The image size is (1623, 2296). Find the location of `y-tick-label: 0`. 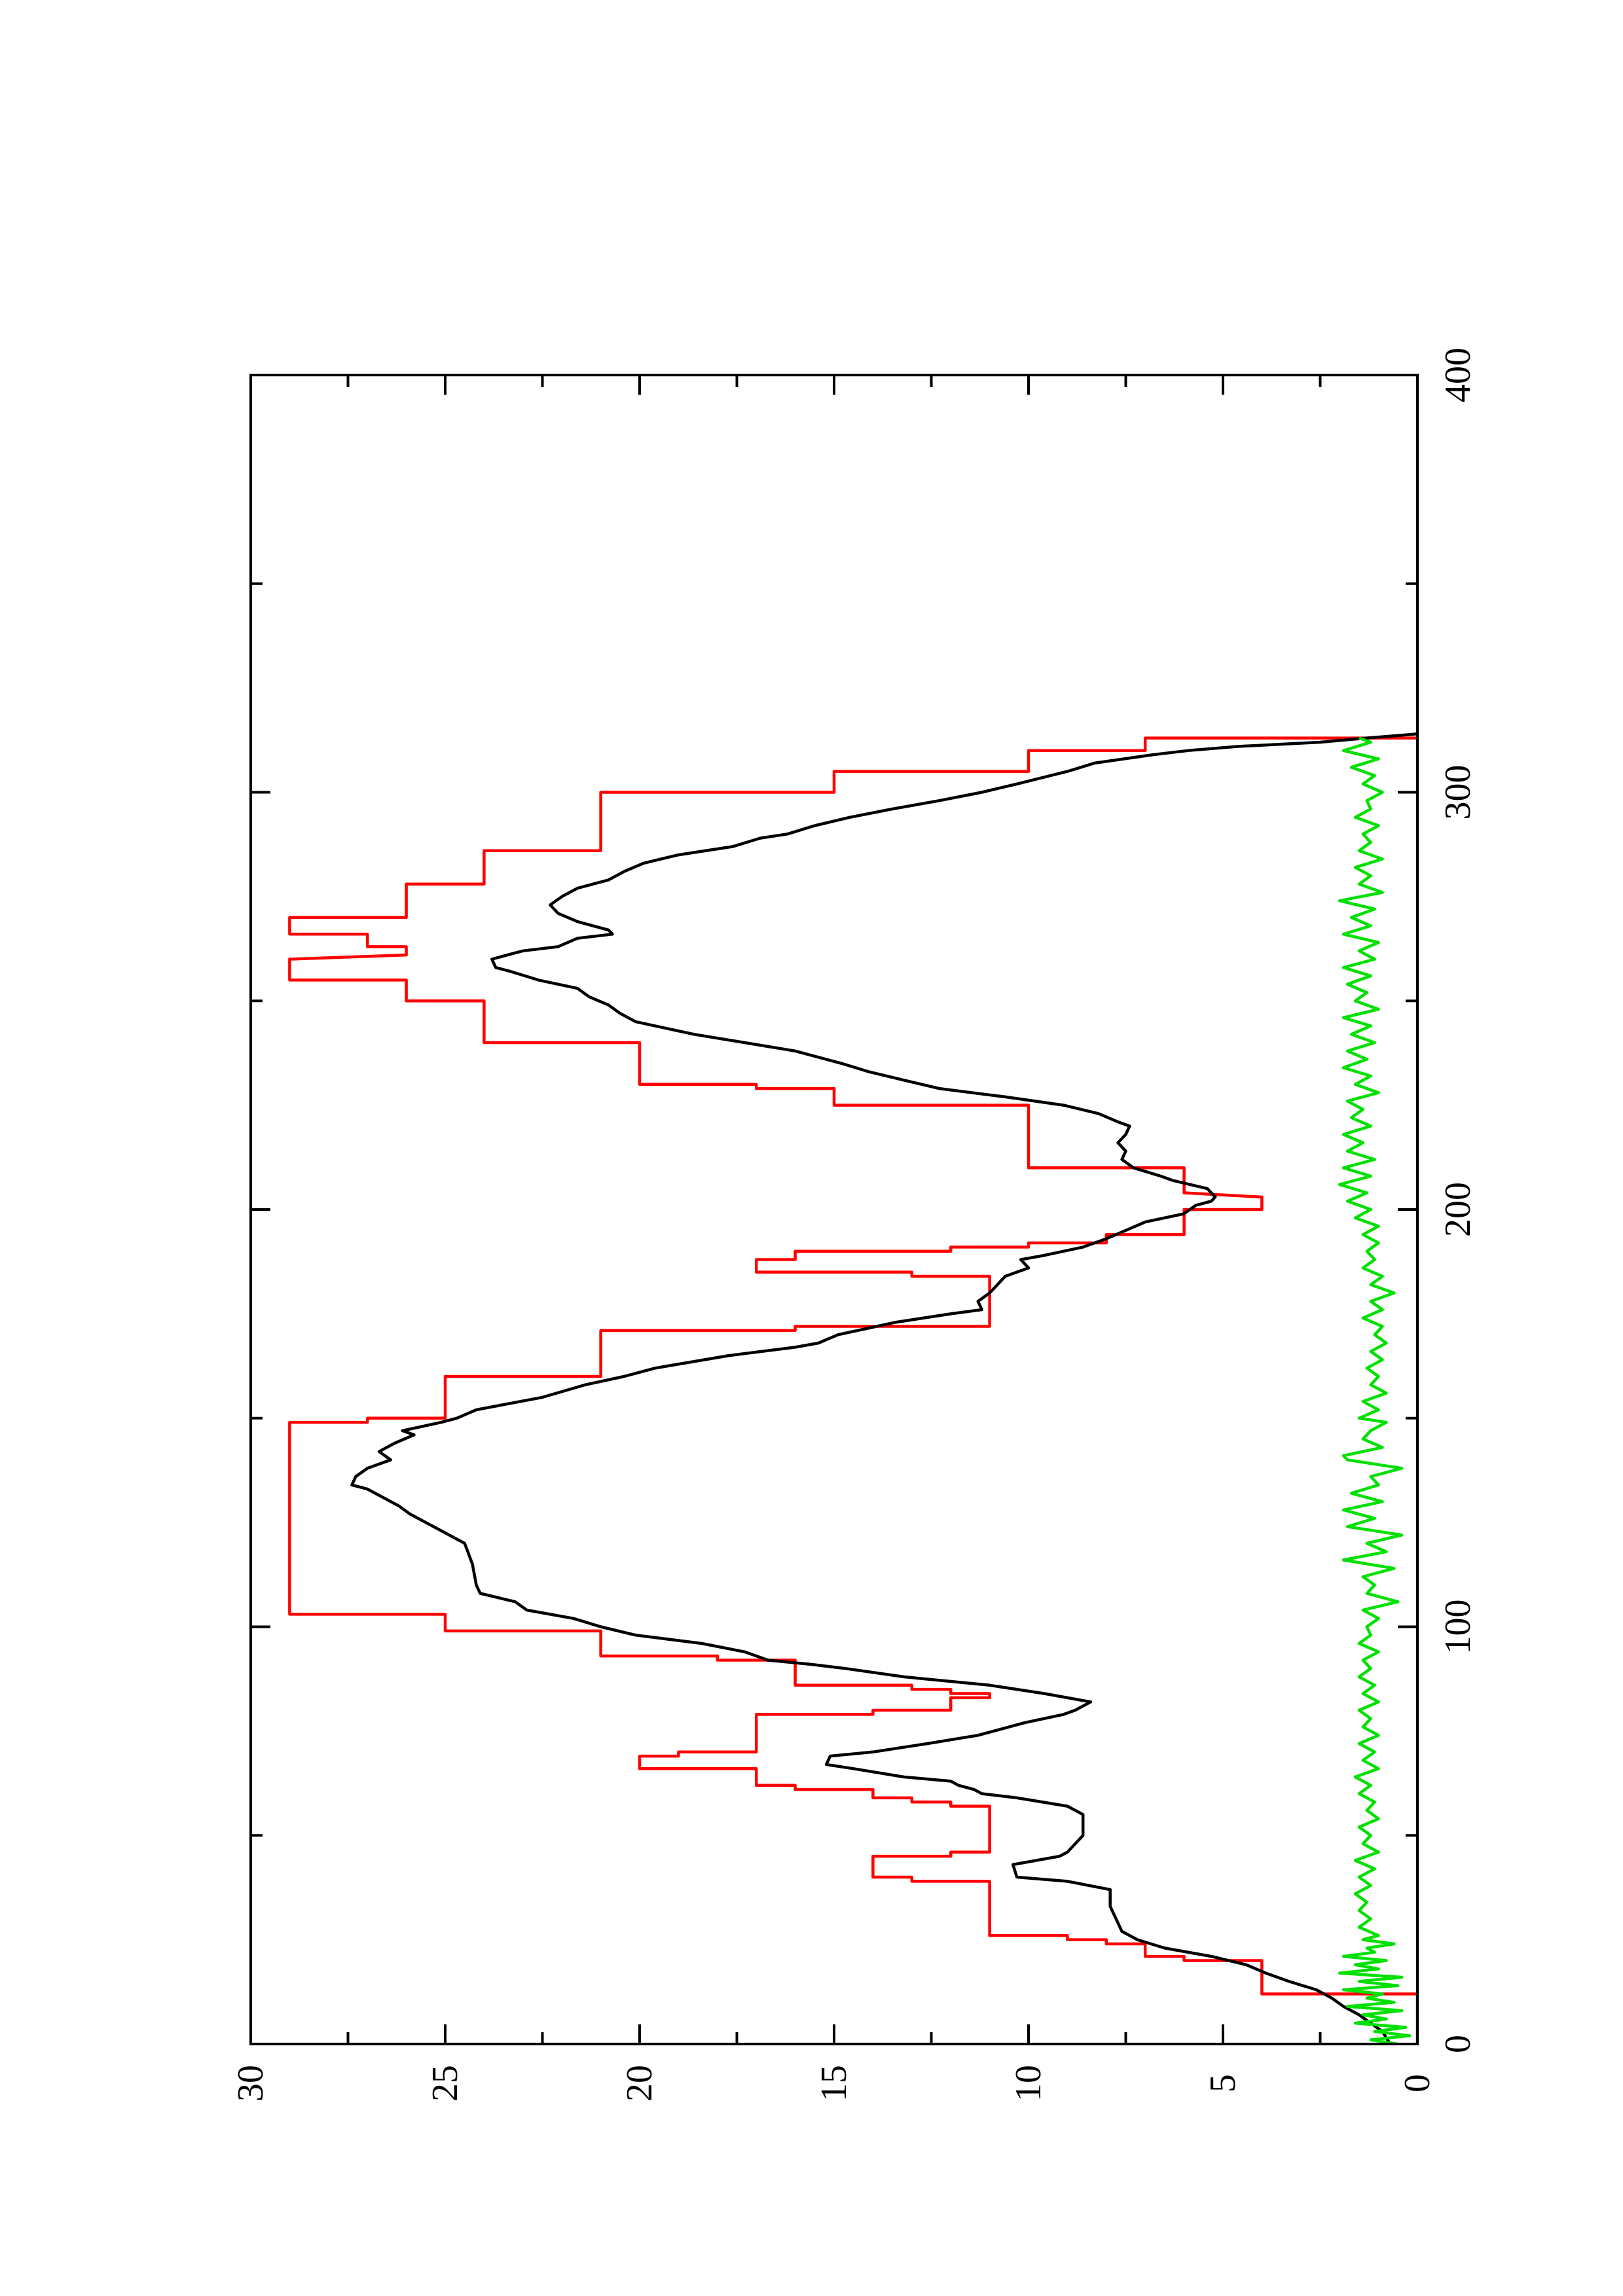

y-tick-label: 0 is located at coordinates (1417, 2083).